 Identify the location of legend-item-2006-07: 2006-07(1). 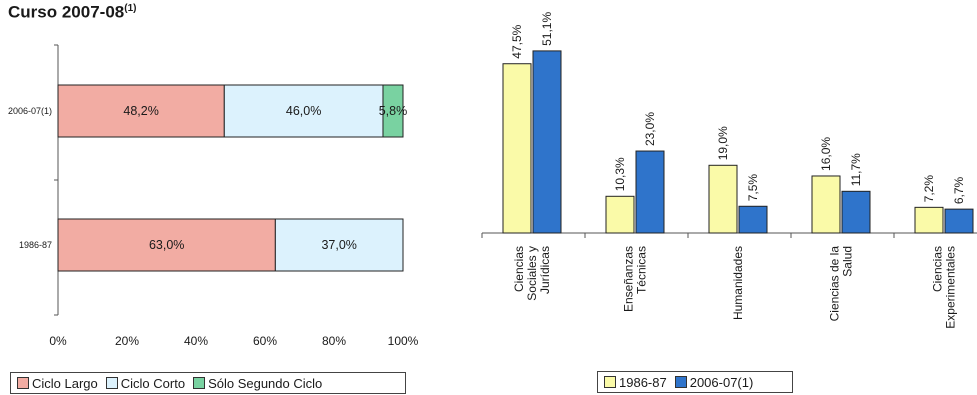
(713, 382).